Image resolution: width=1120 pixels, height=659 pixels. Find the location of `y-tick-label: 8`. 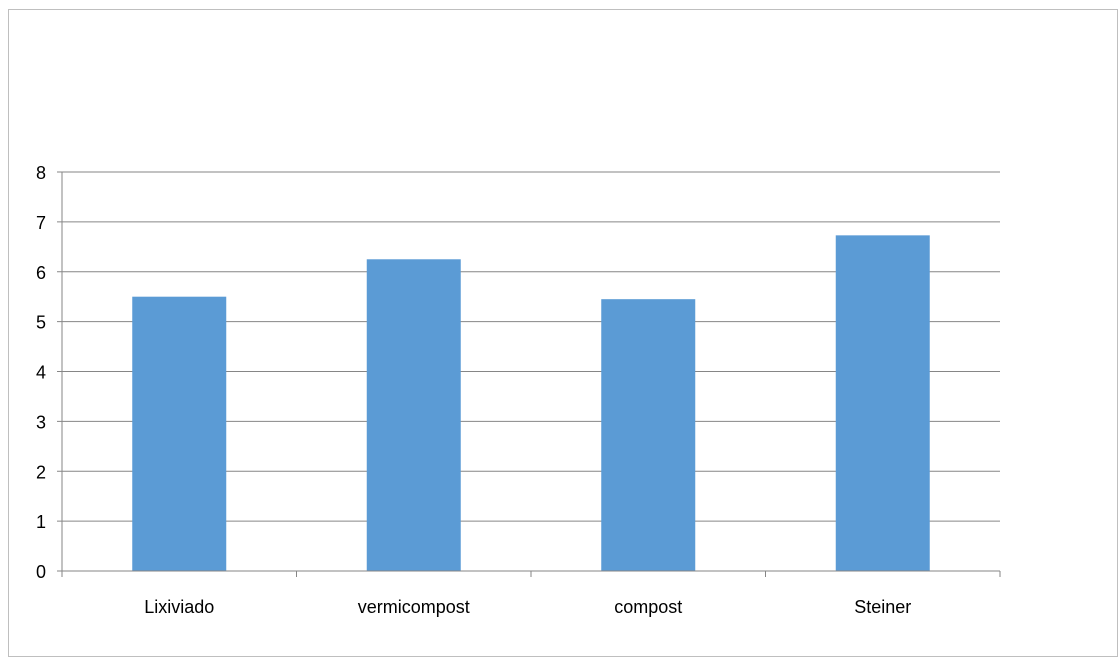

y-tick-label: 8 is located at coordinates (41, 173).